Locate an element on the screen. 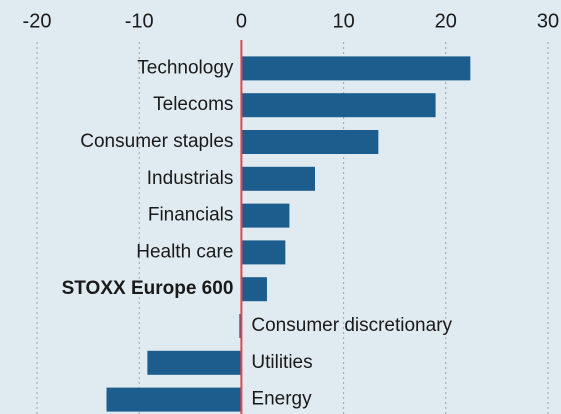 The image size is (561, 414). category-label: Health care is located at coordinates (184, 251).